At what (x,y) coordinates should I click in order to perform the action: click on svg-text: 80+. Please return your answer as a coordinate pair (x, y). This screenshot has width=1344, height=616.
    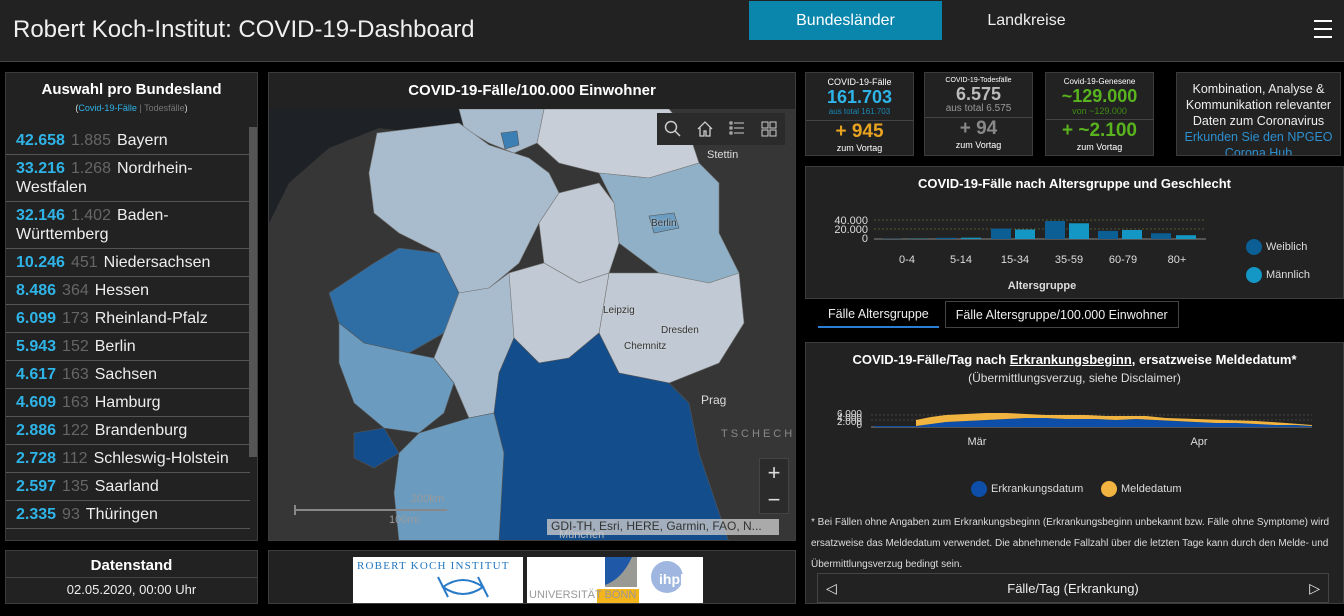
    Looking at the image, I should click on (1177, 260).